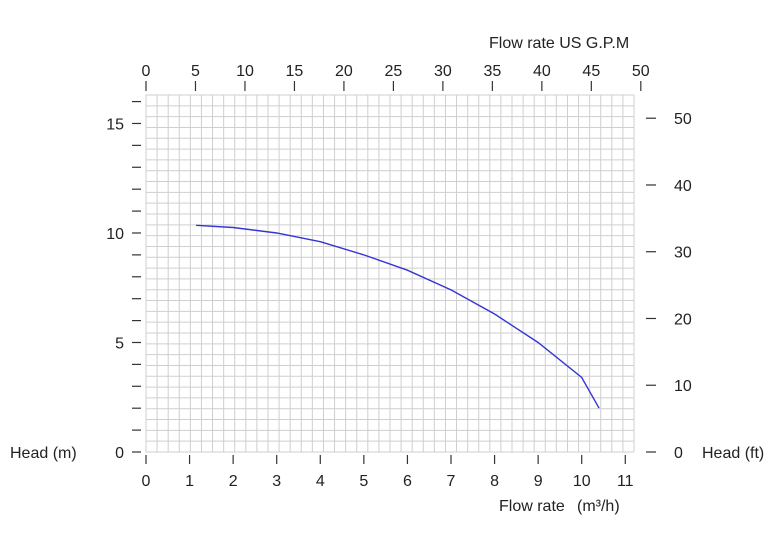 The width and height of the screenshot is (780, 551). What do you see at coordinates (119, 343) in the screenshot?
I see `y-left-tick-label: 5` at bounding box center [119, 343].